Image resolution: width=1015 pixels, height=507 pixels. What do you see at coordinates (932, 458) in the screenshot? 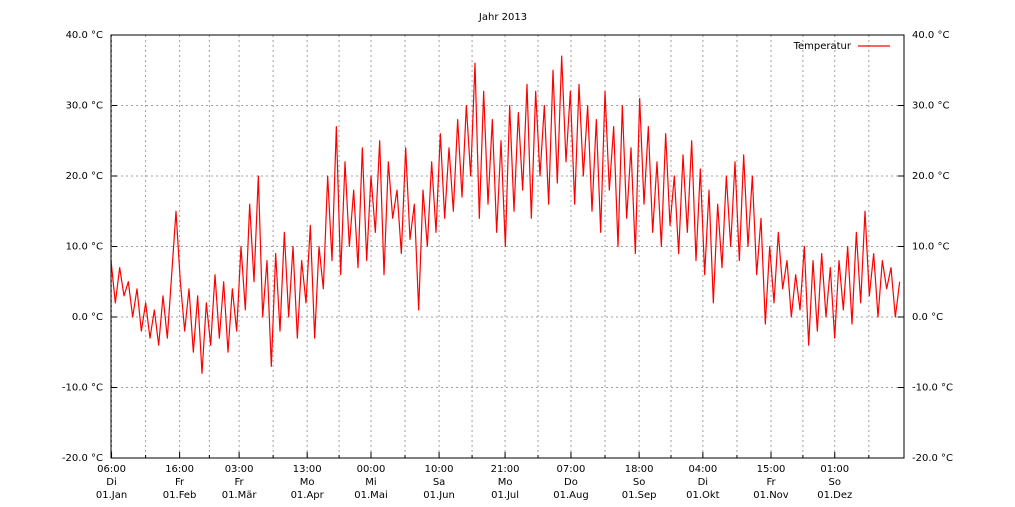
I see `y2-tick-label: -20.0 °C` at bounding box center [932, 458].